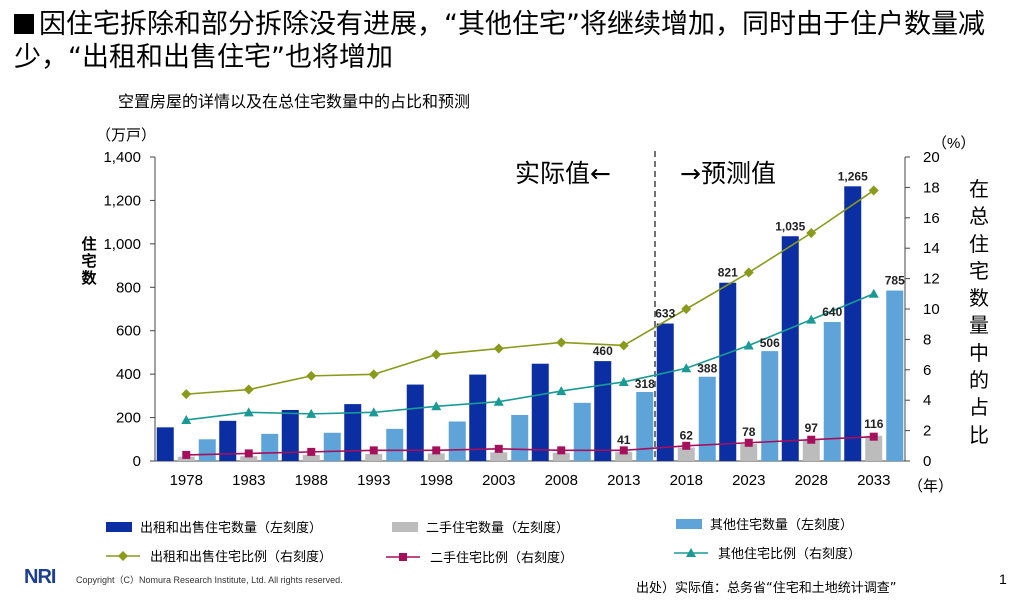 This screenshot has height=610, width=1024. I want to click on left-tick-label: 400, so click(128, 374).